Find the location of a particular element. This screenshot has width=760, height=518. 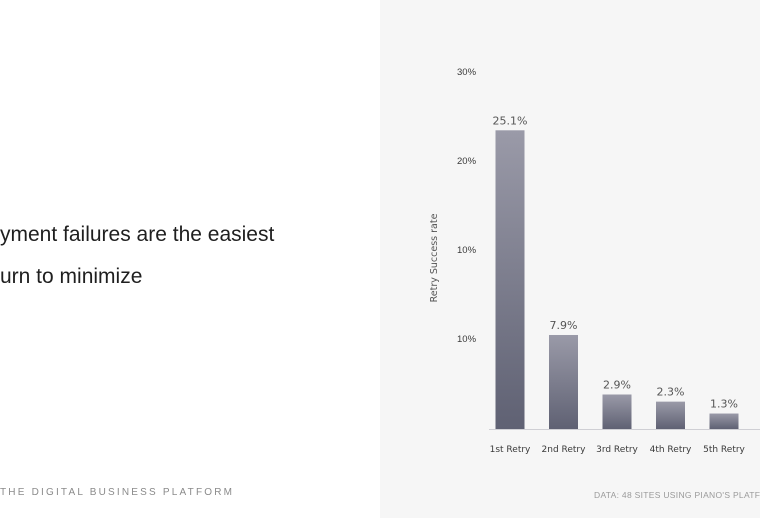

category-label: 4th Retry is located at coordinates (671, 450).